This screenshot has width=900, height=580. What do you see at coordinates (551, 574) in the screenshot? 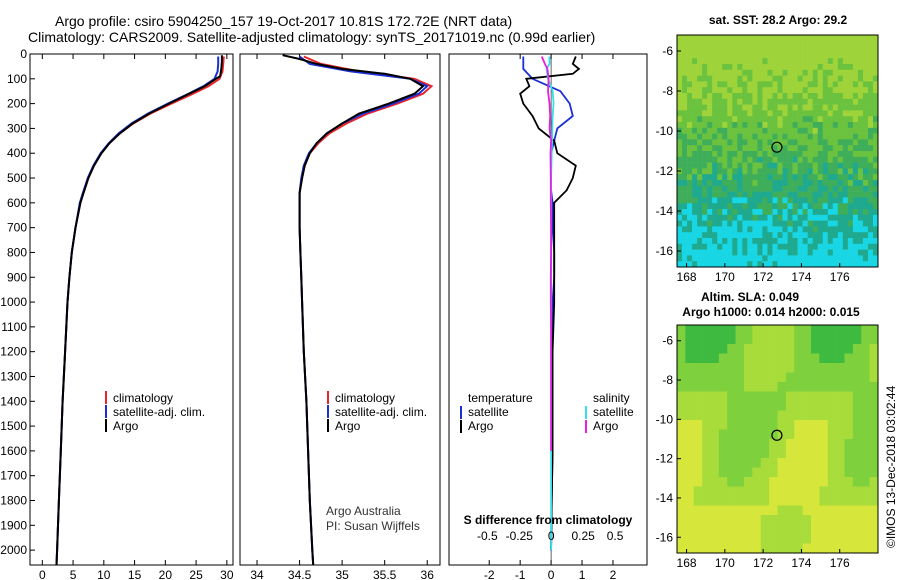
I see `x-tick-label: 0` at bounding box center [551, 574].